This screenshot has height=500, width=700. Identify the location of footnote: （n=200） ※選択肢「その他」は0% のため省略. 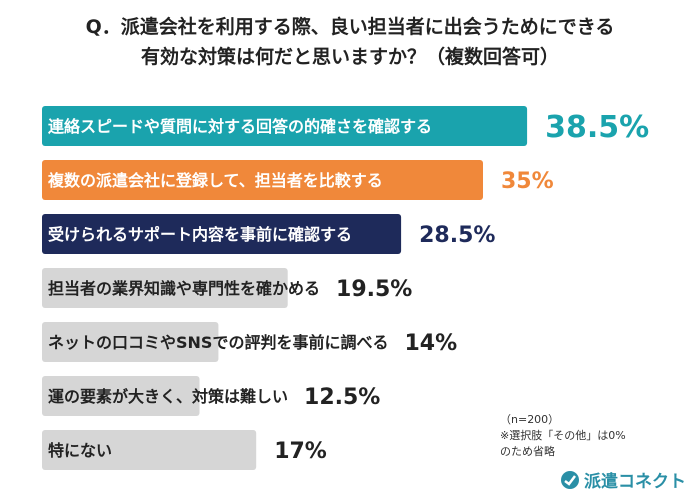
(563, 436).